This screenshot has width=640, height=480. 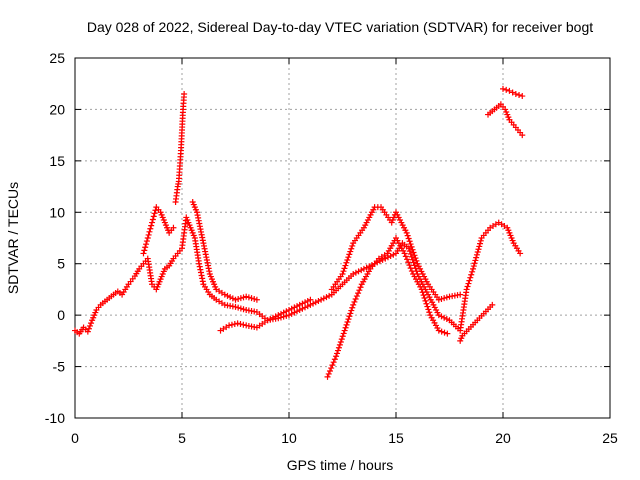 I want to click on y-axis-label: SDTVAR / TECUs, so click(x=13, y=238).